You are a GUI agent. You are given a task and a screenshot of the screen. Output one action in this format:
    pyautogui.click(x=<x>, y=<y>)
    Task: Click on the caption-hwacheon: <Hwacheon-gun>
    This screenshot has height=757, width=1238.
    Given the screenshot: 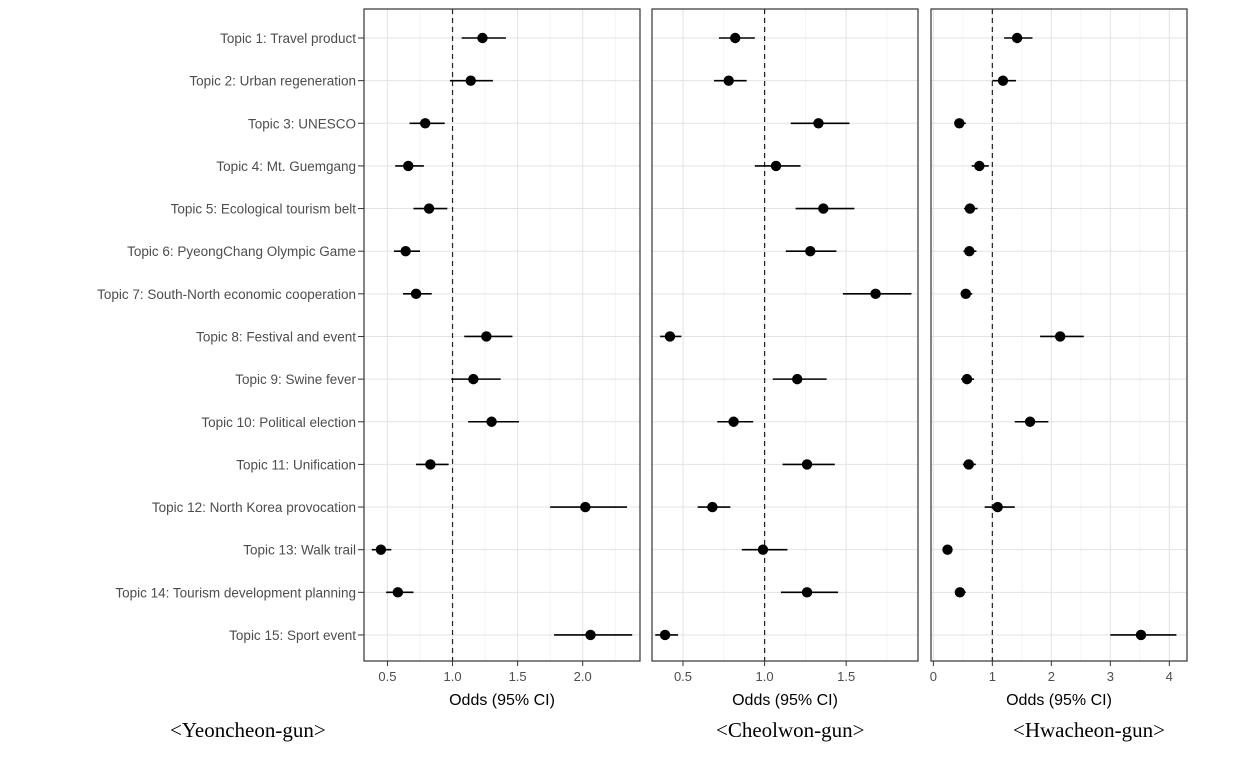 What is the action you would take?
    pyautogui.click(x=1089, y=730)
    